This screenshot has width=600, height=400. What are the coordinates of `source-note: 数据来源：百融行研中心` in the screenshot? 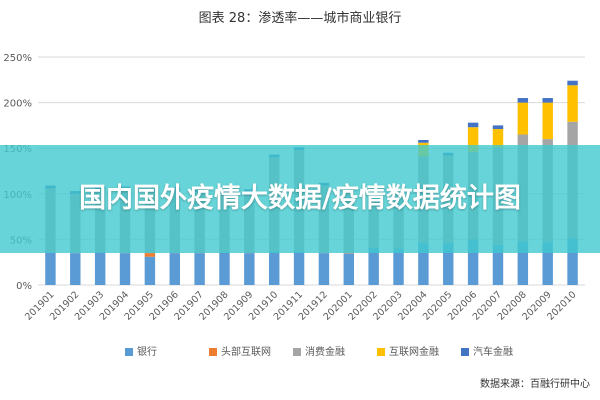 It's located at (535, 383).